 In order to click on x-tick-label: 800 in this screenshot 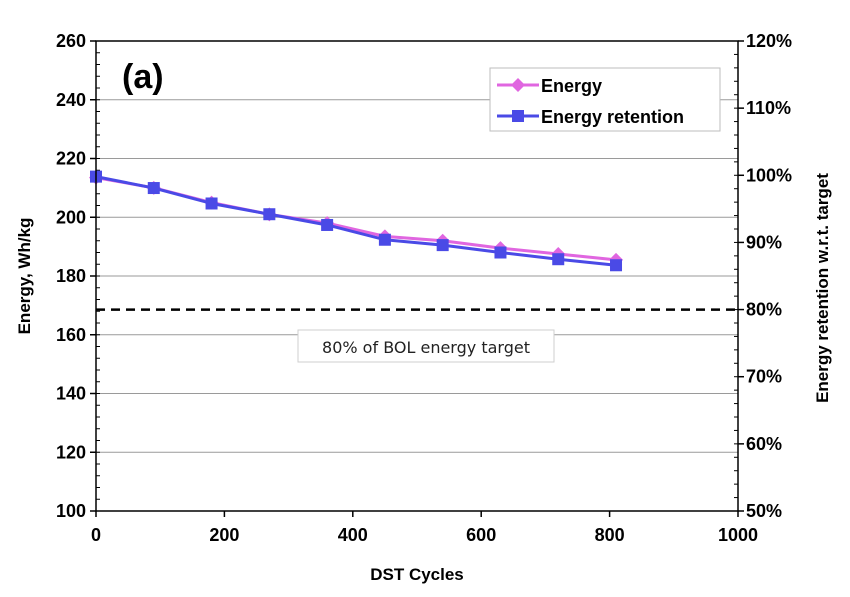, I will do `click(610, 535)`.